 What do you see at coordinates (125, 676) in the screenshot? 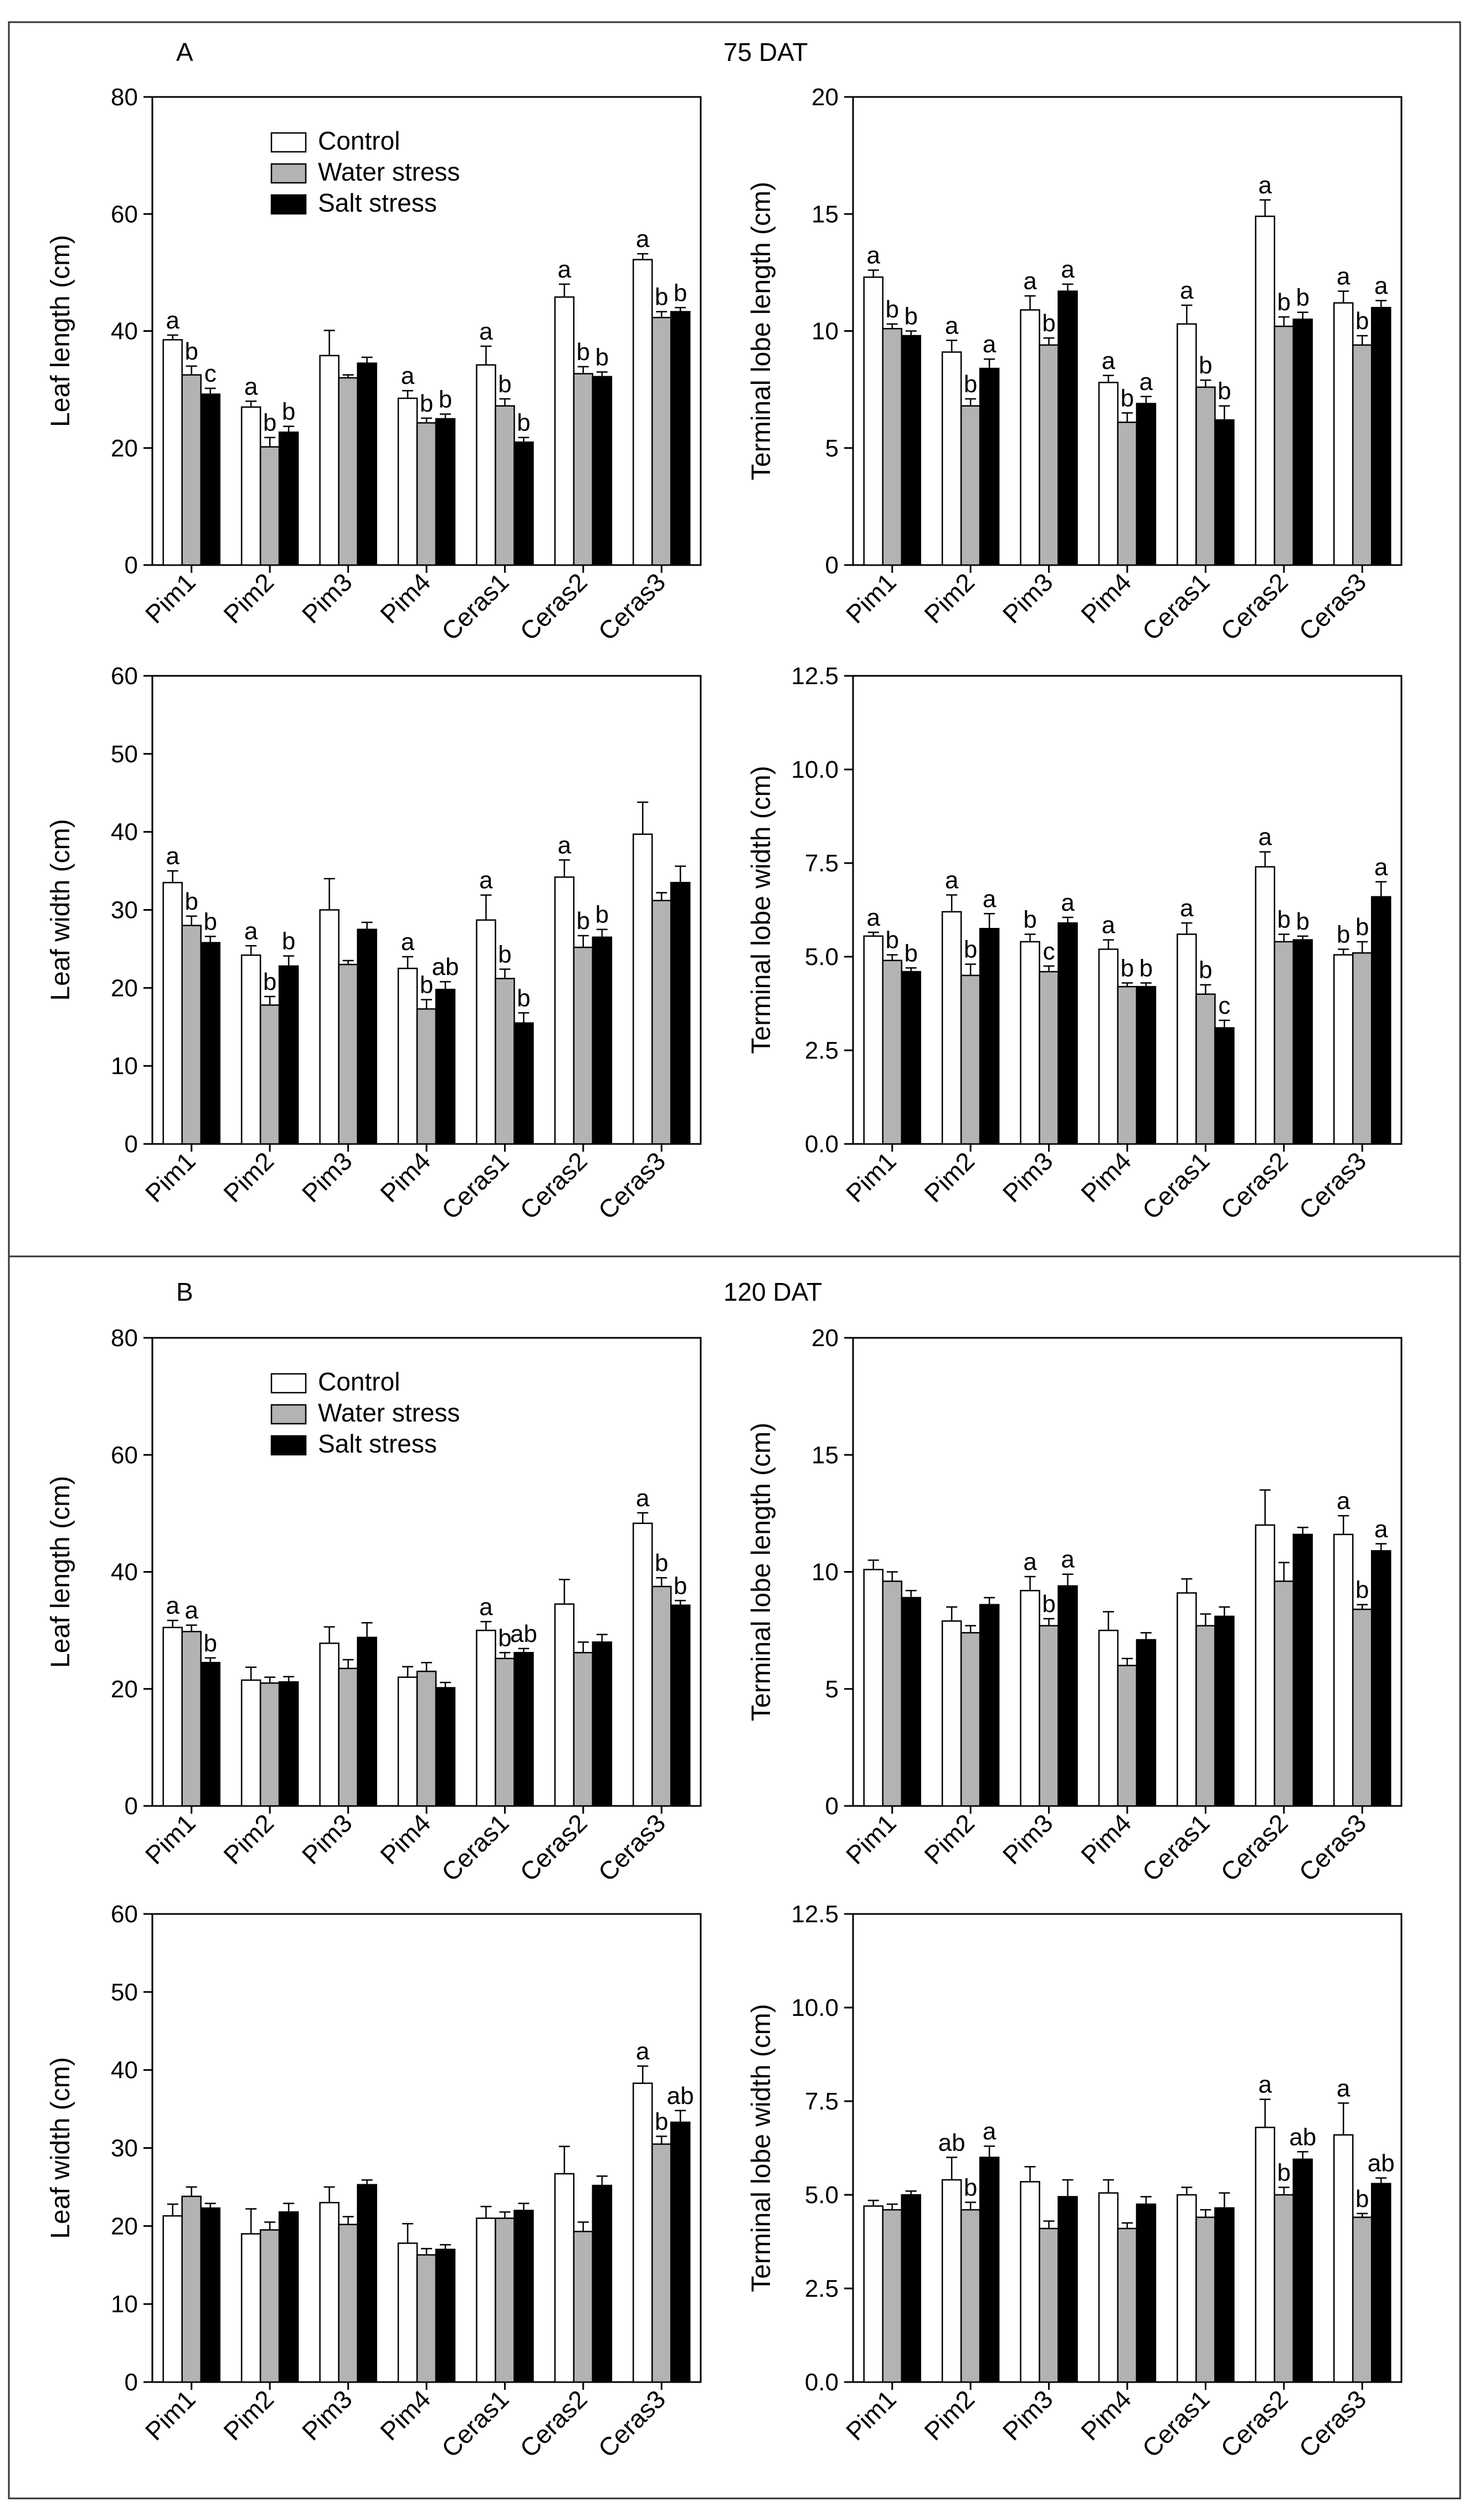
I see `y-tick-label: 60` at bounding box center [125, 676].